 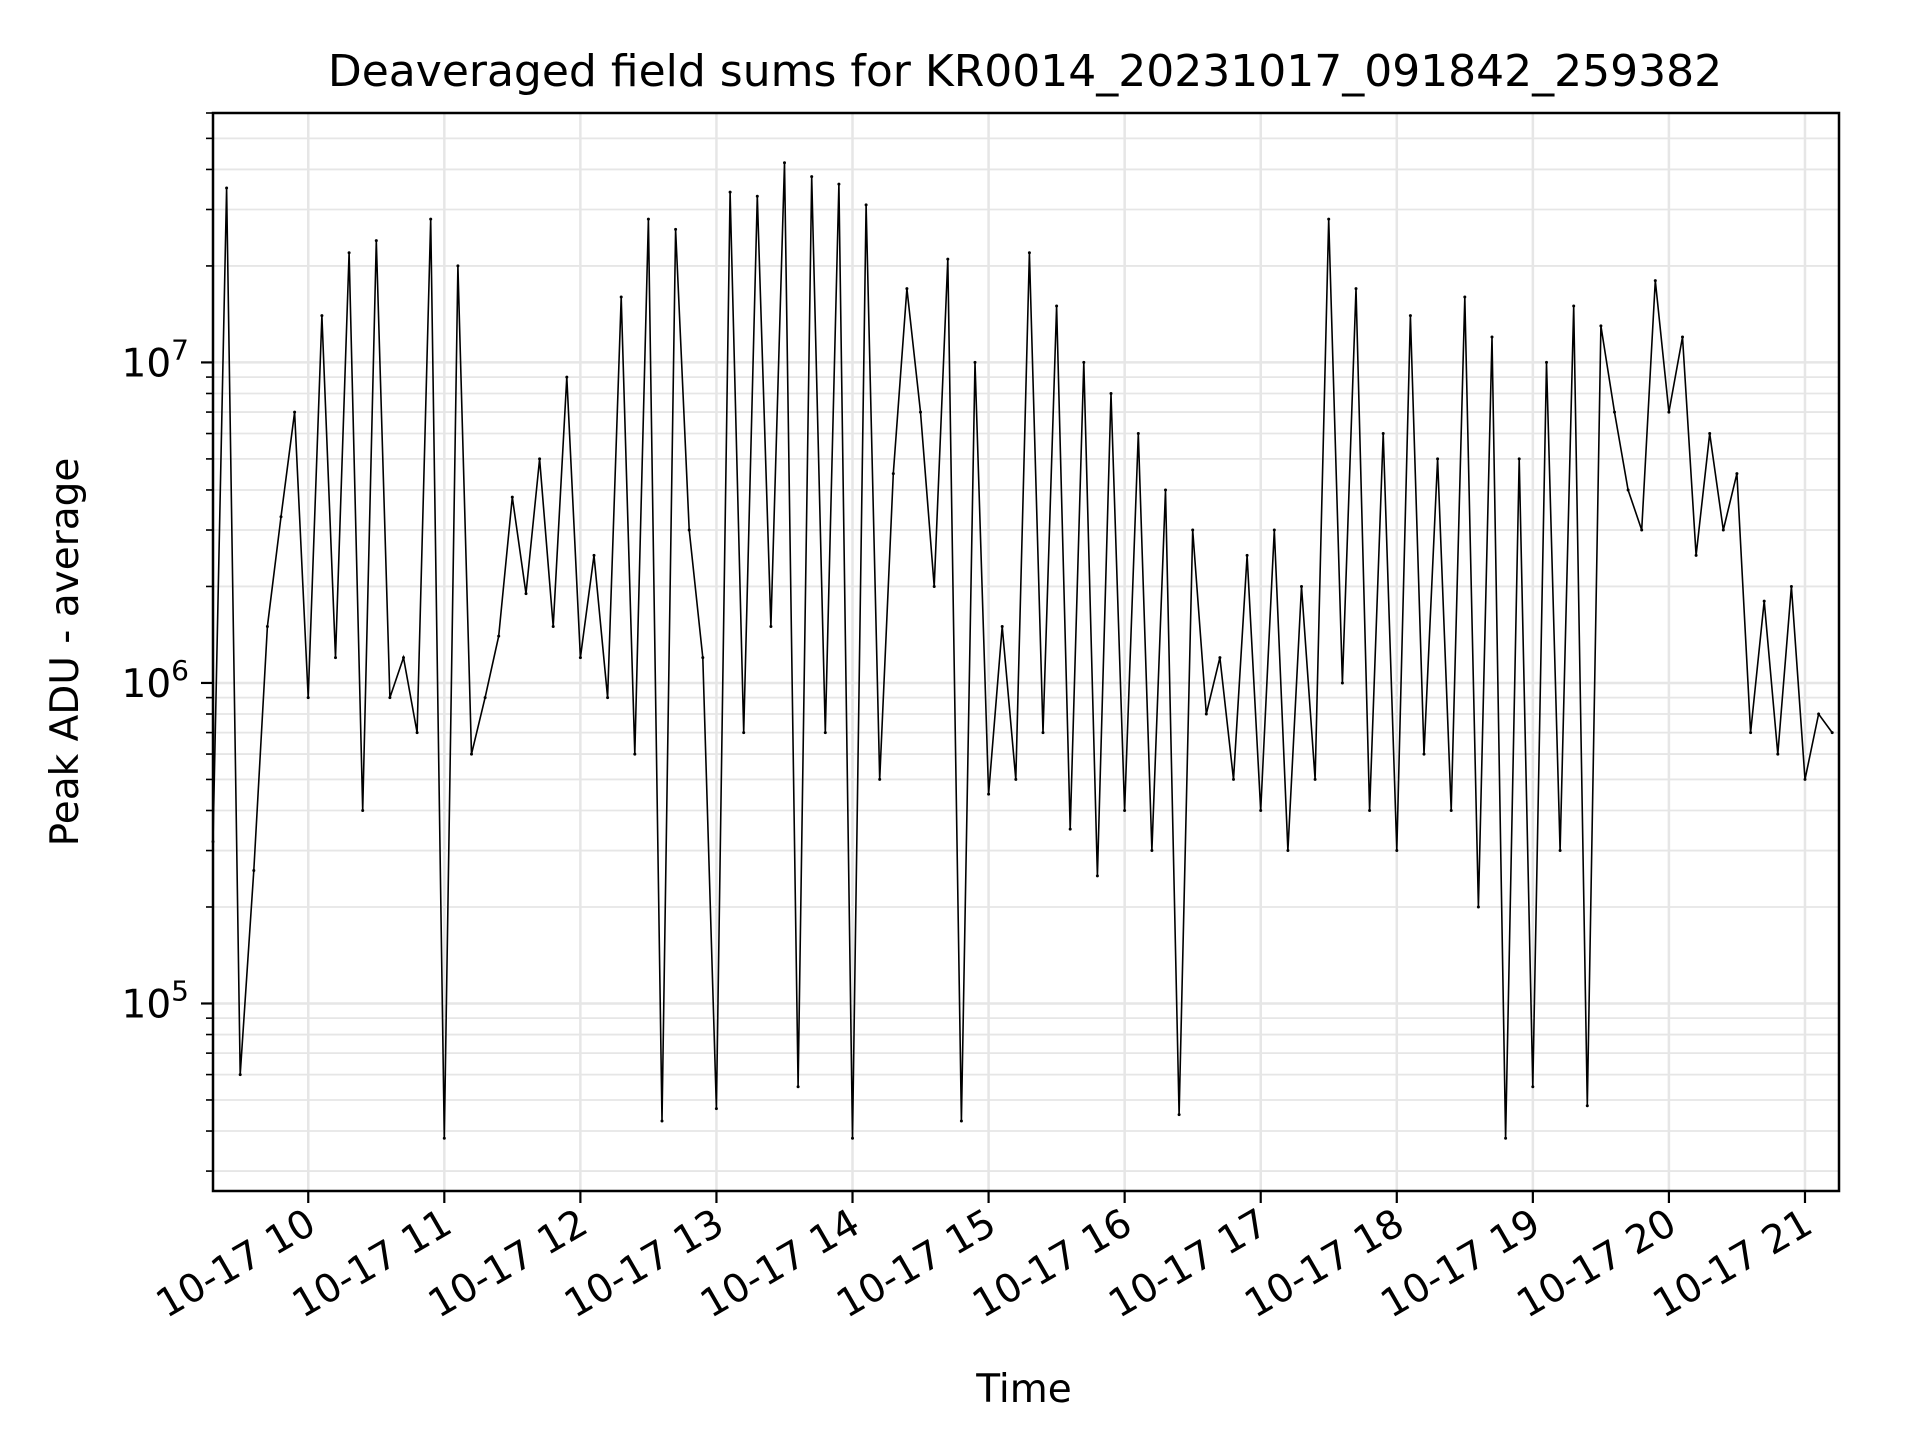 I want to click on y-axis-label: Peak ADU - average, so click(x=65, y=652).